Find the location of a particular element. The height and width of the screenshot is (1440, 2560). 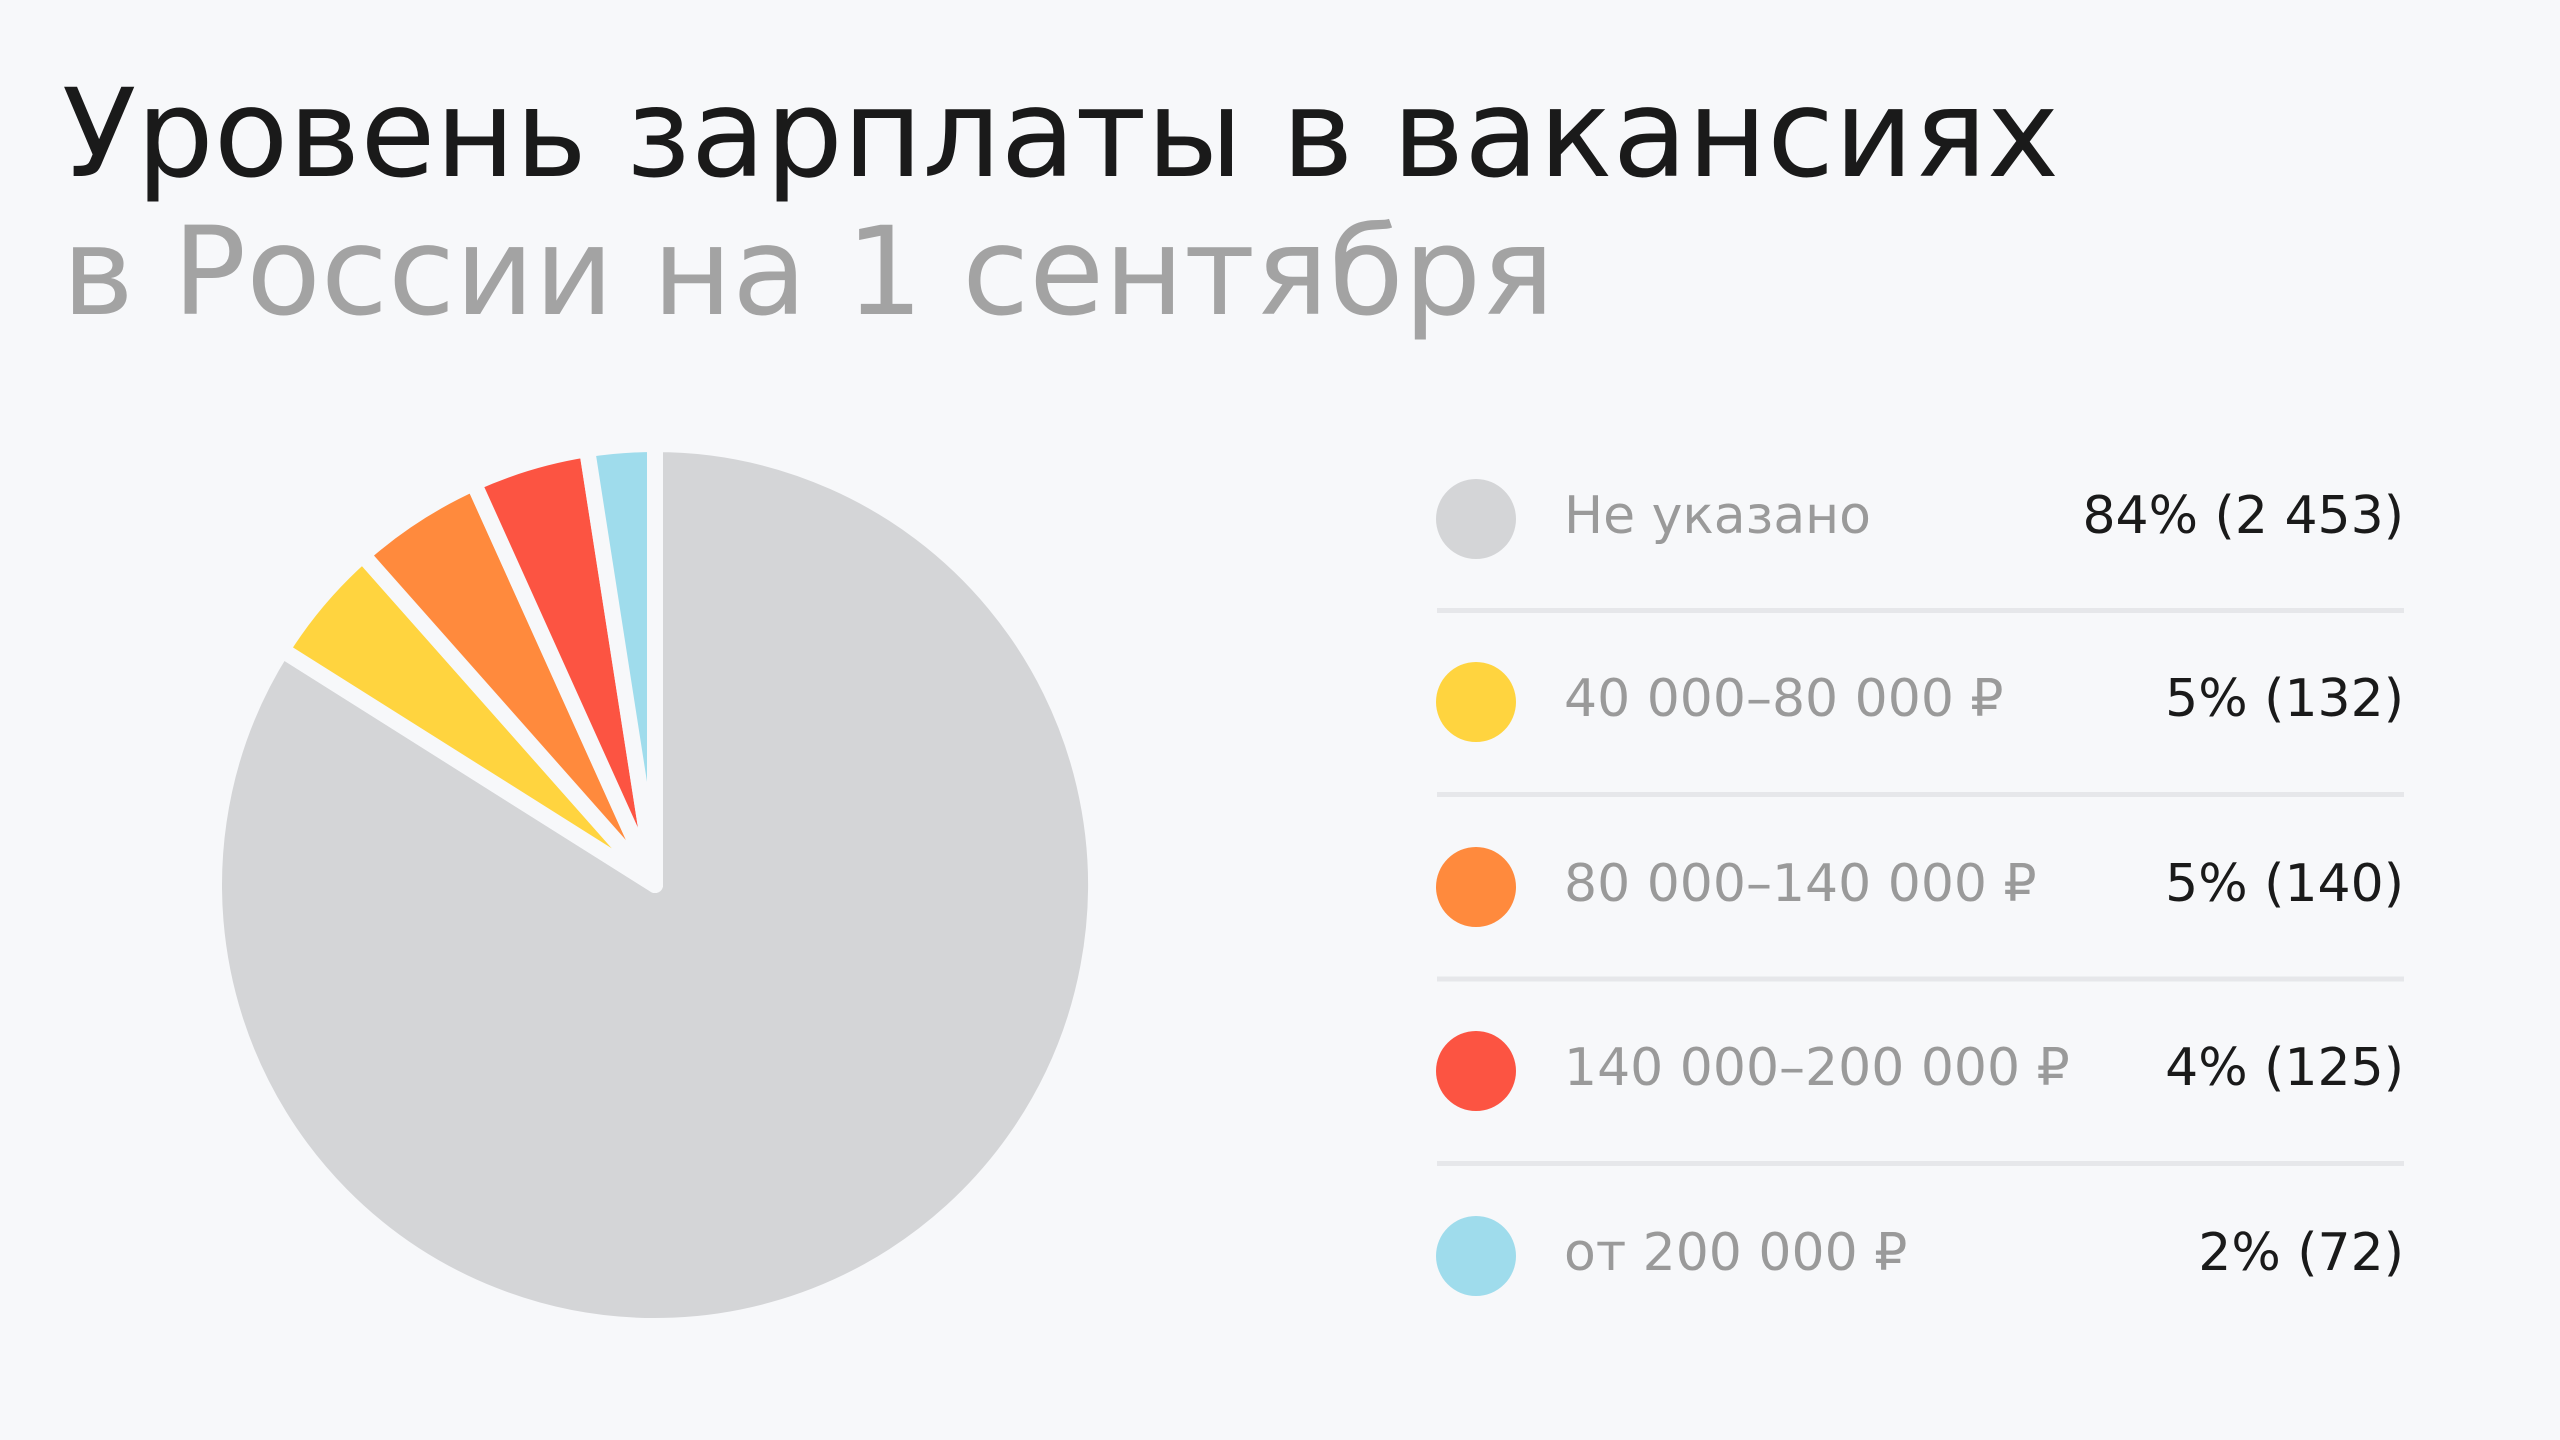

value-label: 5% (140) is located at coordinates (2284, 884).